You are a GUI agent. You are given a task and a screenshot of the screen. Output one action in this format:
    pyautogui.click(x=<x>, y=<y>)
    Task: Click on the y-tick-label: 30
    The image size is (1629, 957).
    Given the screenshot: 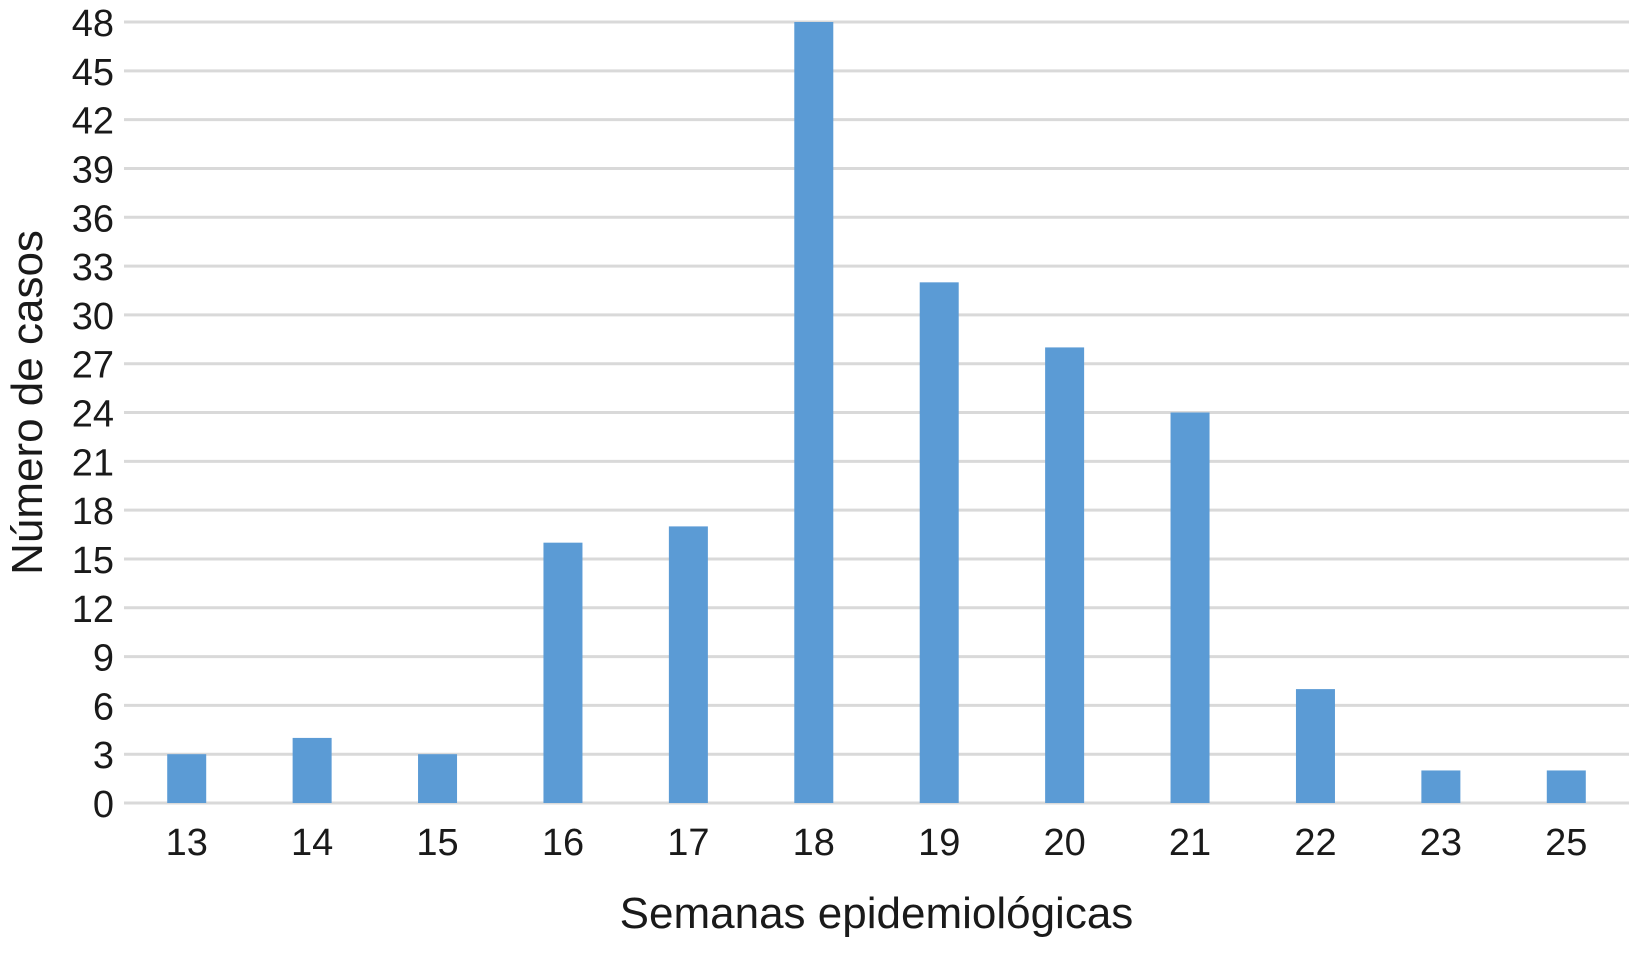 What is the action you would take?
    pyautogui.click(x=93, y=317)
    